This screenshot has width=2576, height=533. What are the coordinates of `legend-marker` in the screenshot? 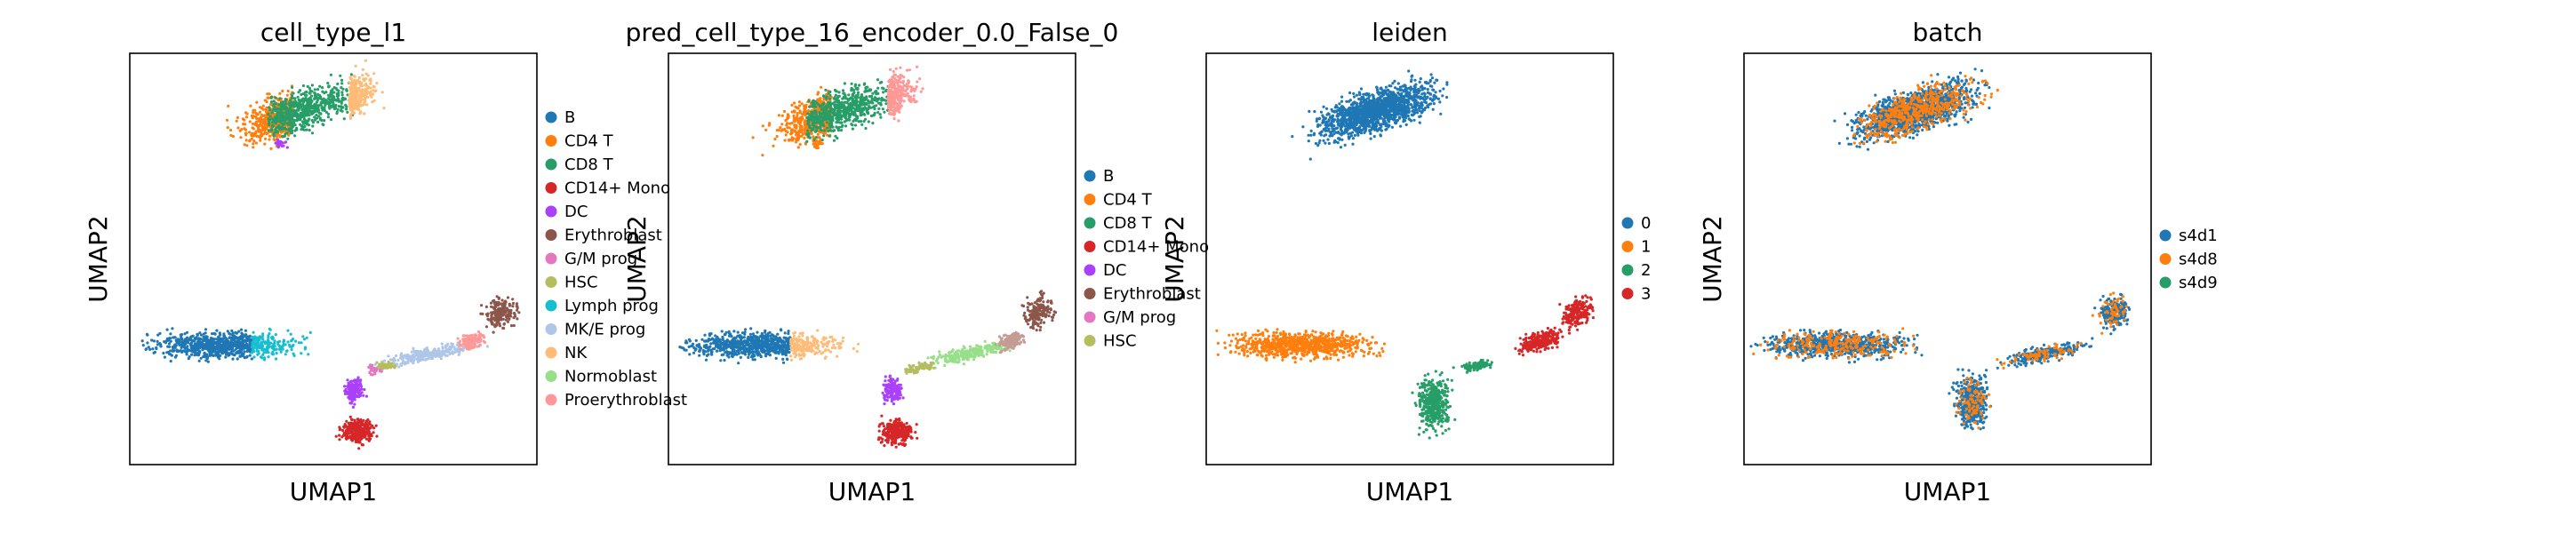 It's located at (551, 141).